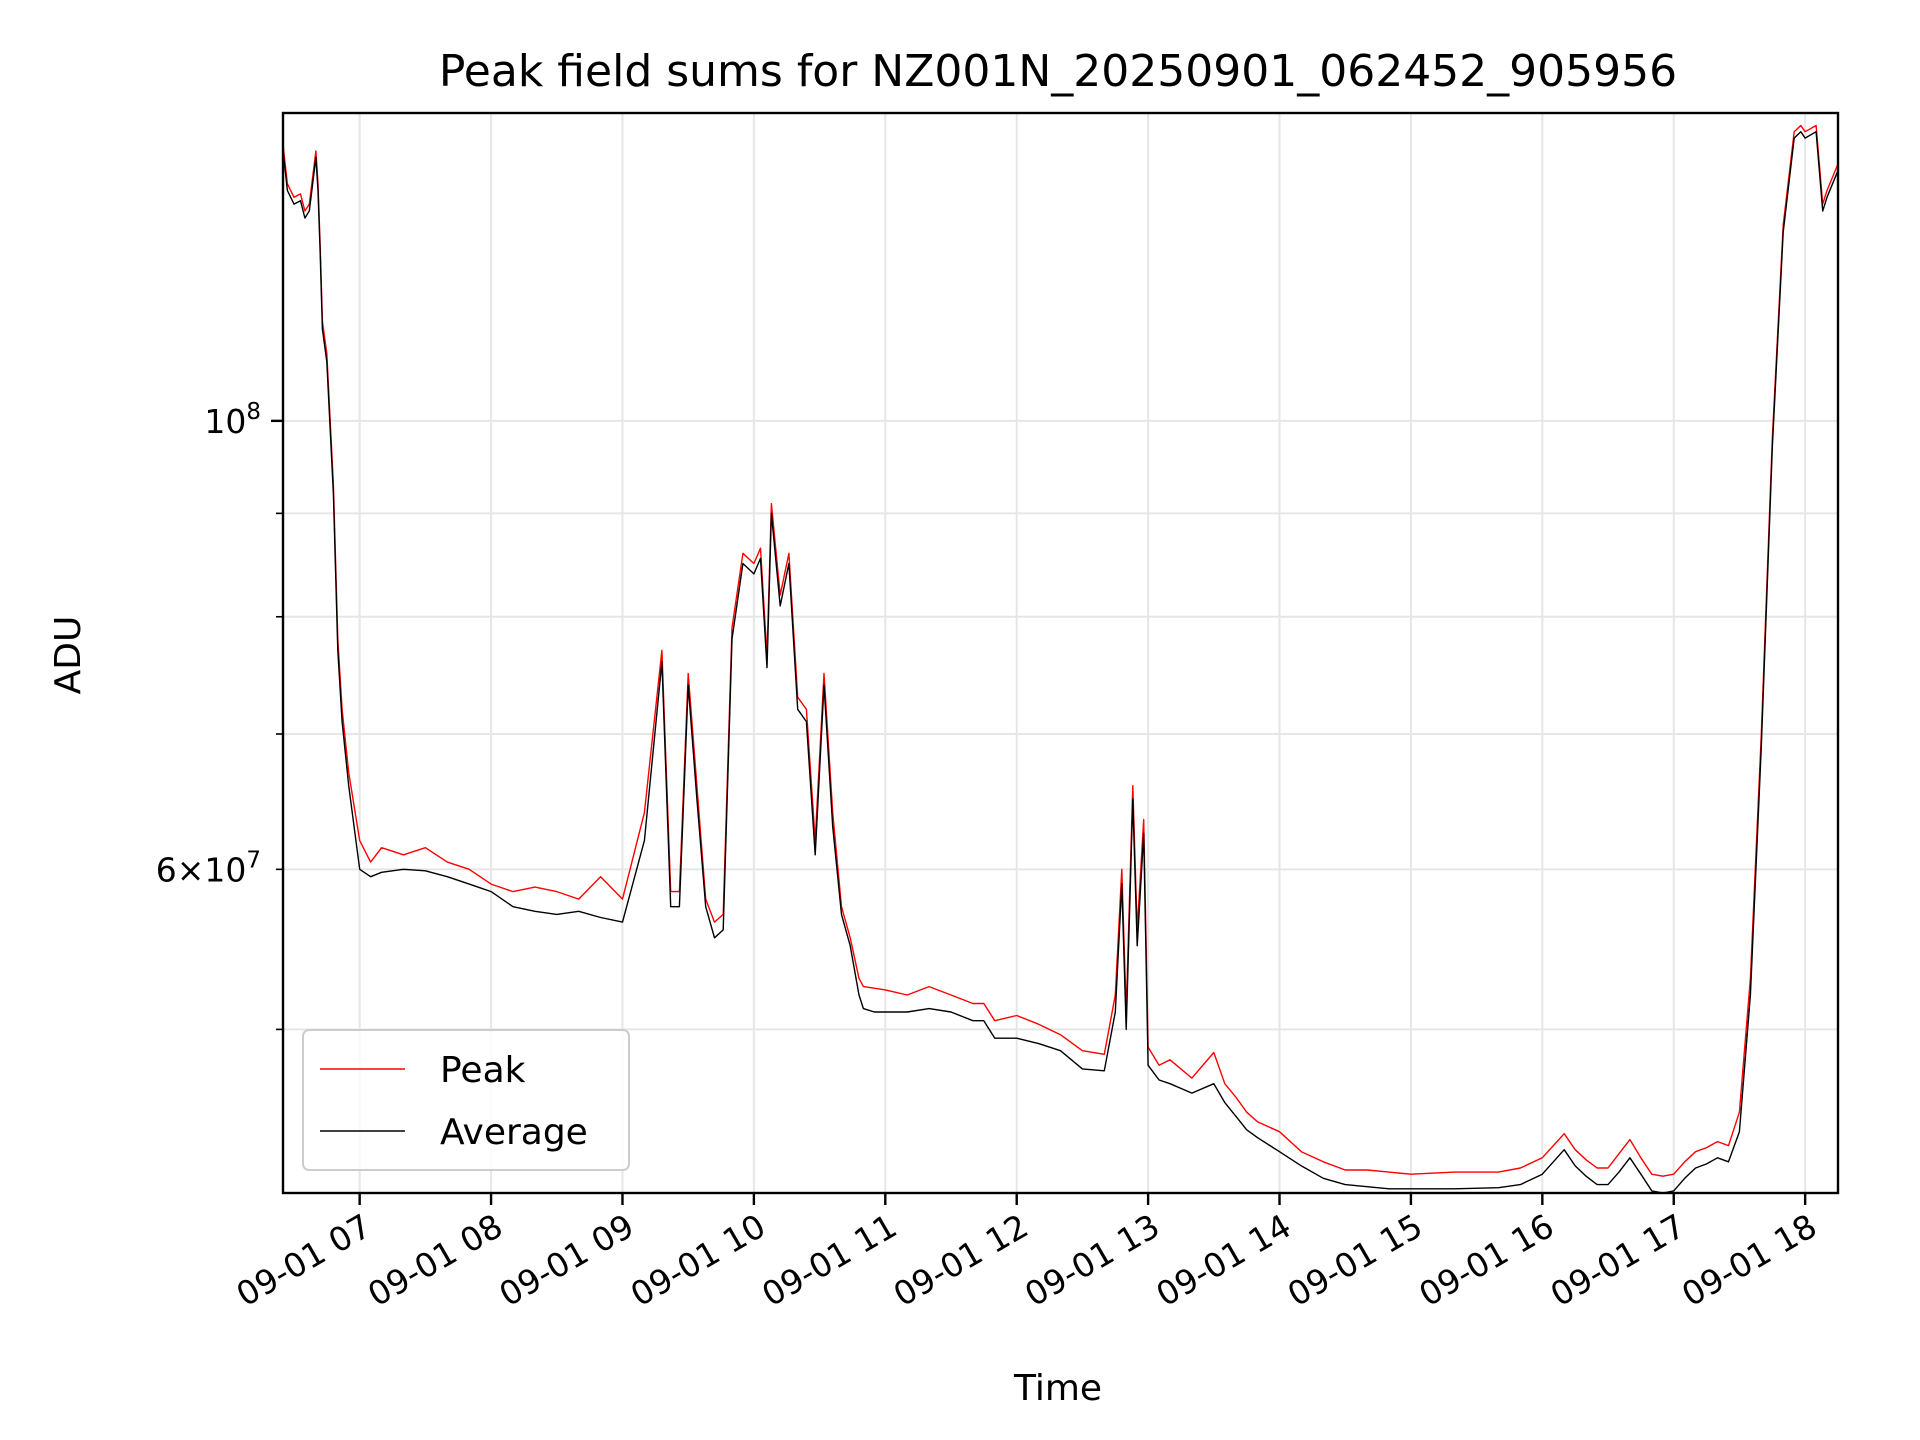  What do you see at coordinates (1057, 1388) in the screenshot?
I see `x-axis-label: Time` at bounding box center [1057, 1388].